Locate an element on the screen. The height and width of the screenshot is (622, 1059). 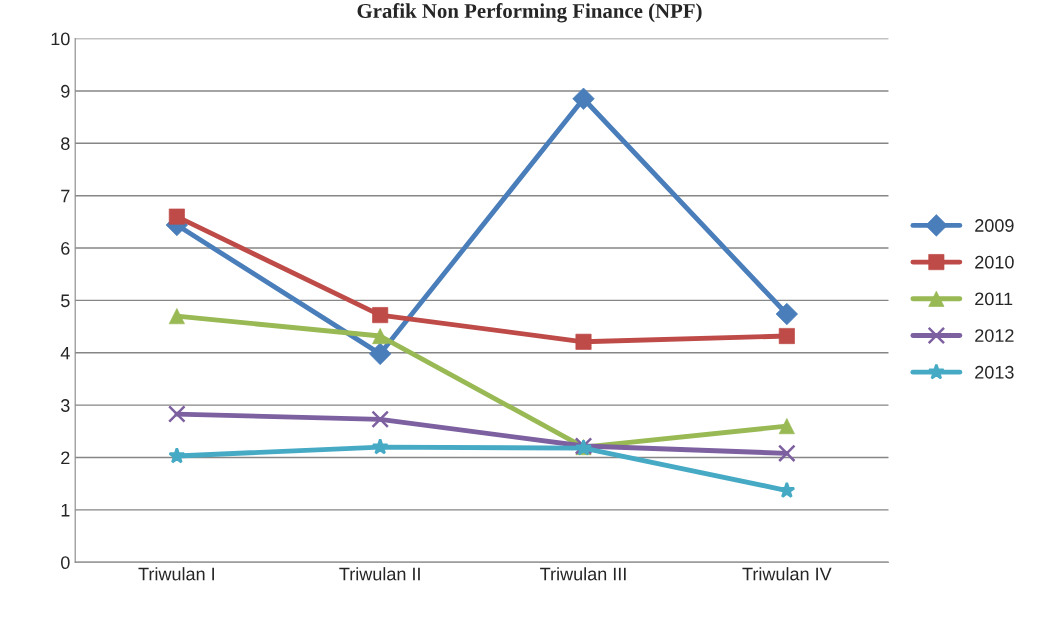
x-tick-label: Triwulan IV is located at coordinates (787, 574).